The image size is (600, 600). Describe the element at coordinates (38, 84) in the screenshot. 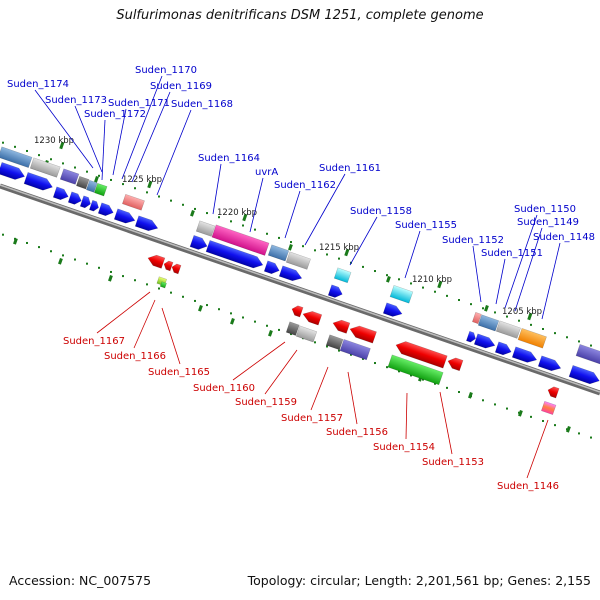

I see `forward-gene-label: Suden_1174` at that location.